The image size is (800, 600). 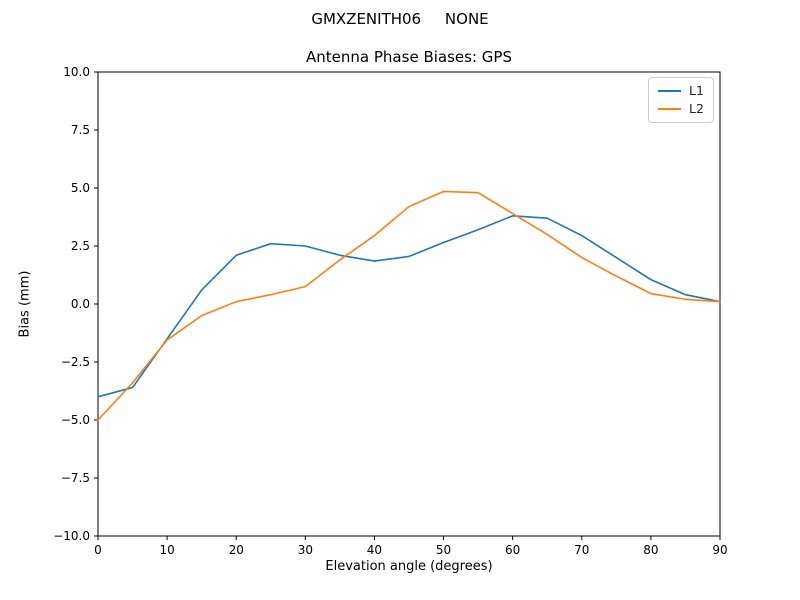 I want to click on y-tick-label: −2.5, so click(x=75, y=362).